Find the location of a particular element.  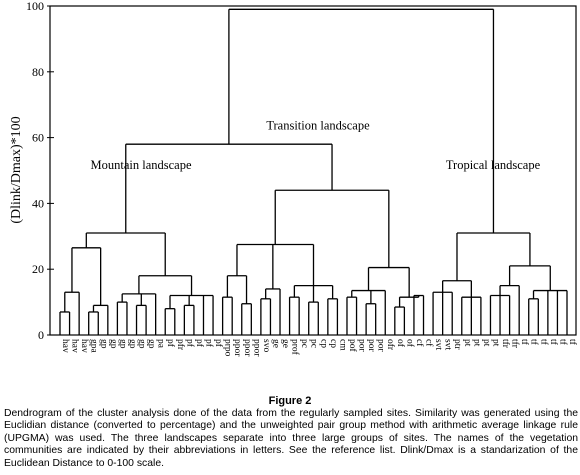

leaf-label: gpa is located at coordinates (94, 346).